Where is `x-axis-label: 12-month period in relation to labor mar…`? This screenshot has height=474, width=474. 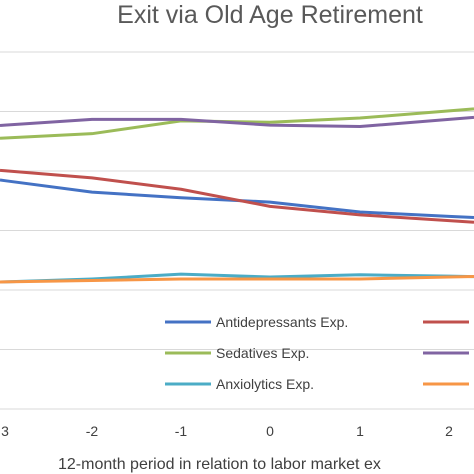
x-axis-label: 12-month period in relation to labor mar… is located at coordinates (219, 464).